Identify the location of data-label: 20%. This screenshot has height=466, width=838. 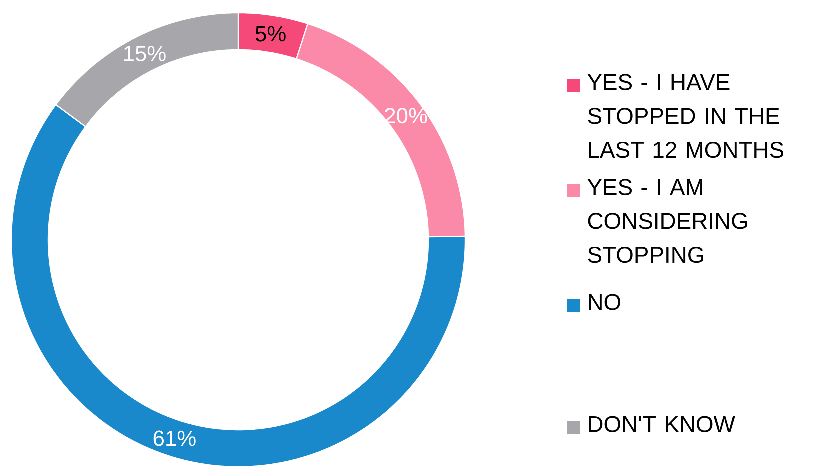
(406, 116).